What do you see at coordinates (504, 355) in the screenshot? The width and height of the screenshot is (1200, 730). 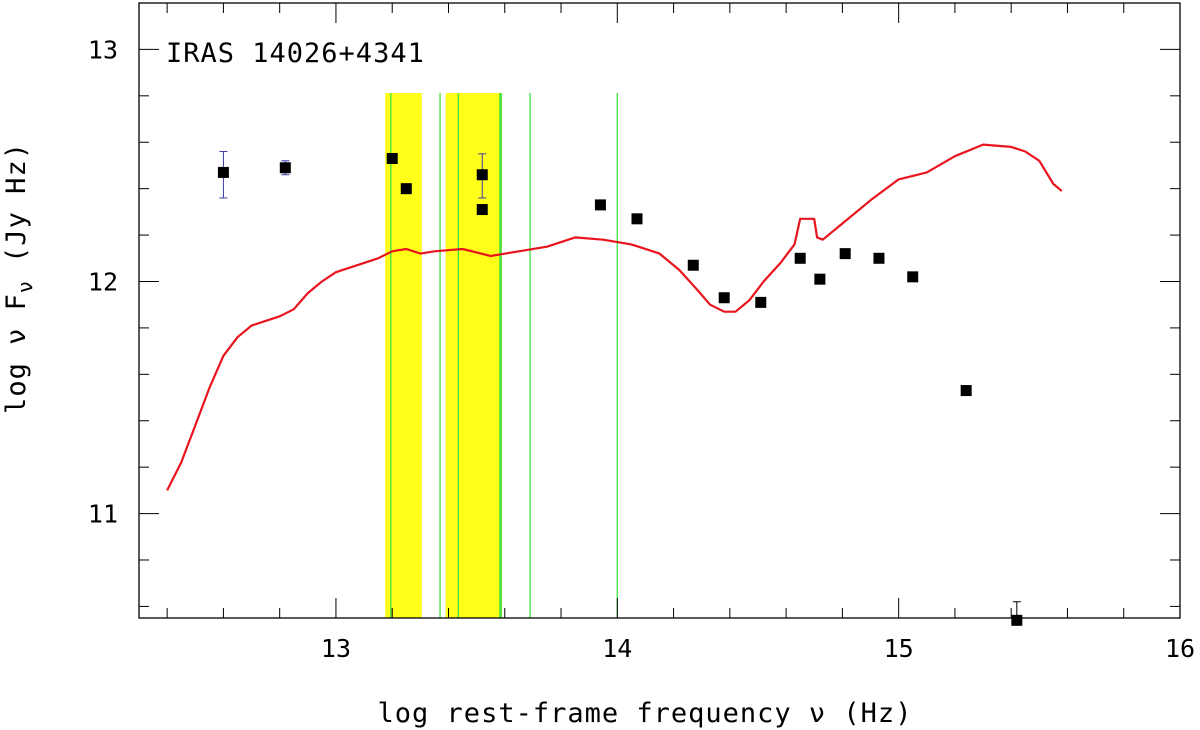 I see `vertical-lines` at bounding box center [504, 355].